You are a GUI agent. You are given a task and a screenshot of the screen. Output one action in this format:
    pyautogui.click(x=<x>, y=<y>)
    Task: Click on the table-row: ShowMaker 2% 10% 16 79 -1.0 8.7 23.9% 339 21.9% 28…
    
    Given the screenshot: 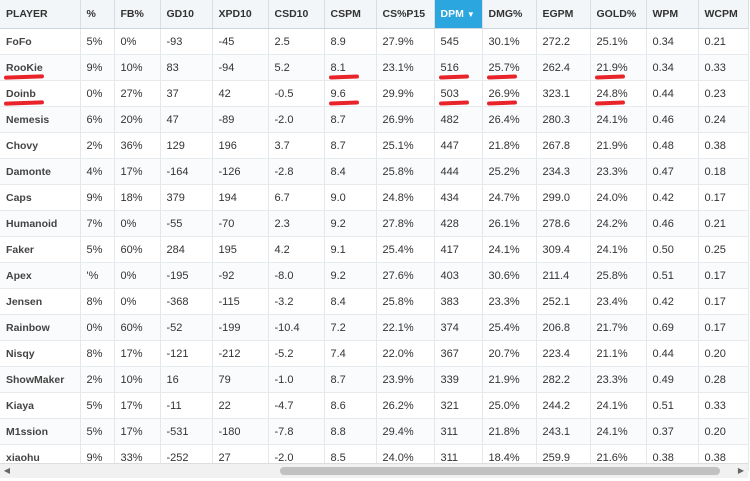 What is the action you would take?
    pyautogui.click(x=374, y=379)
    